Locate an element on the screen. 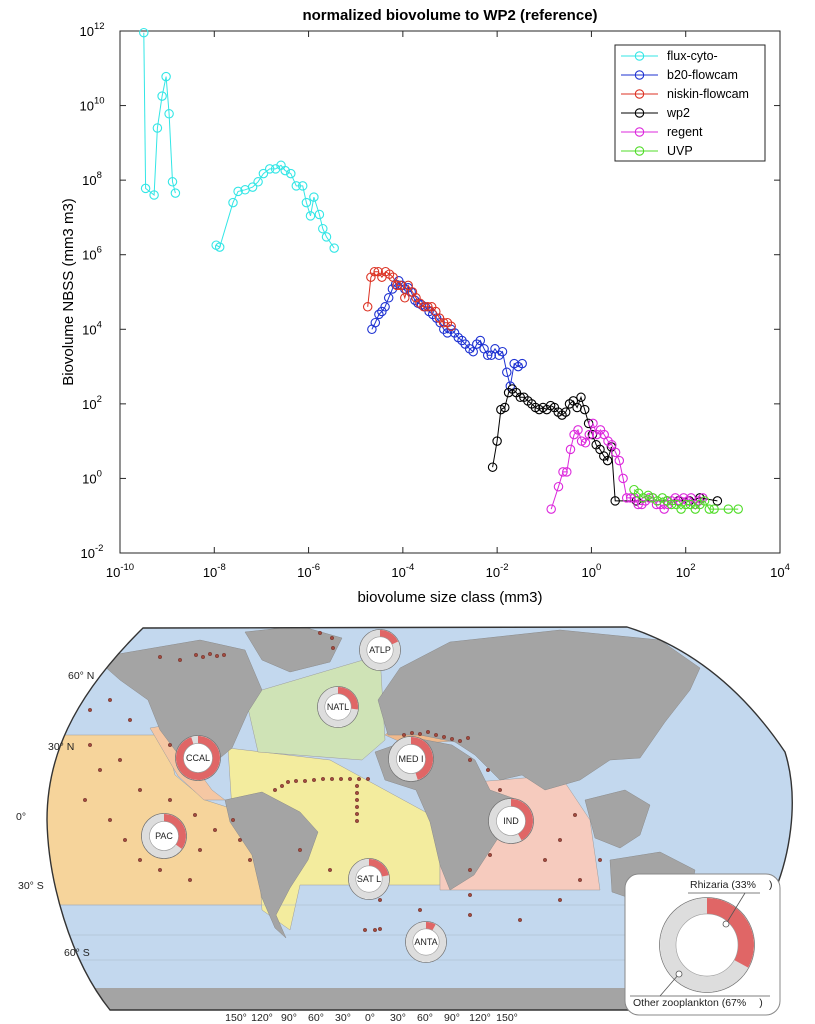  legend-pointer is located at coordinates (669, 985).